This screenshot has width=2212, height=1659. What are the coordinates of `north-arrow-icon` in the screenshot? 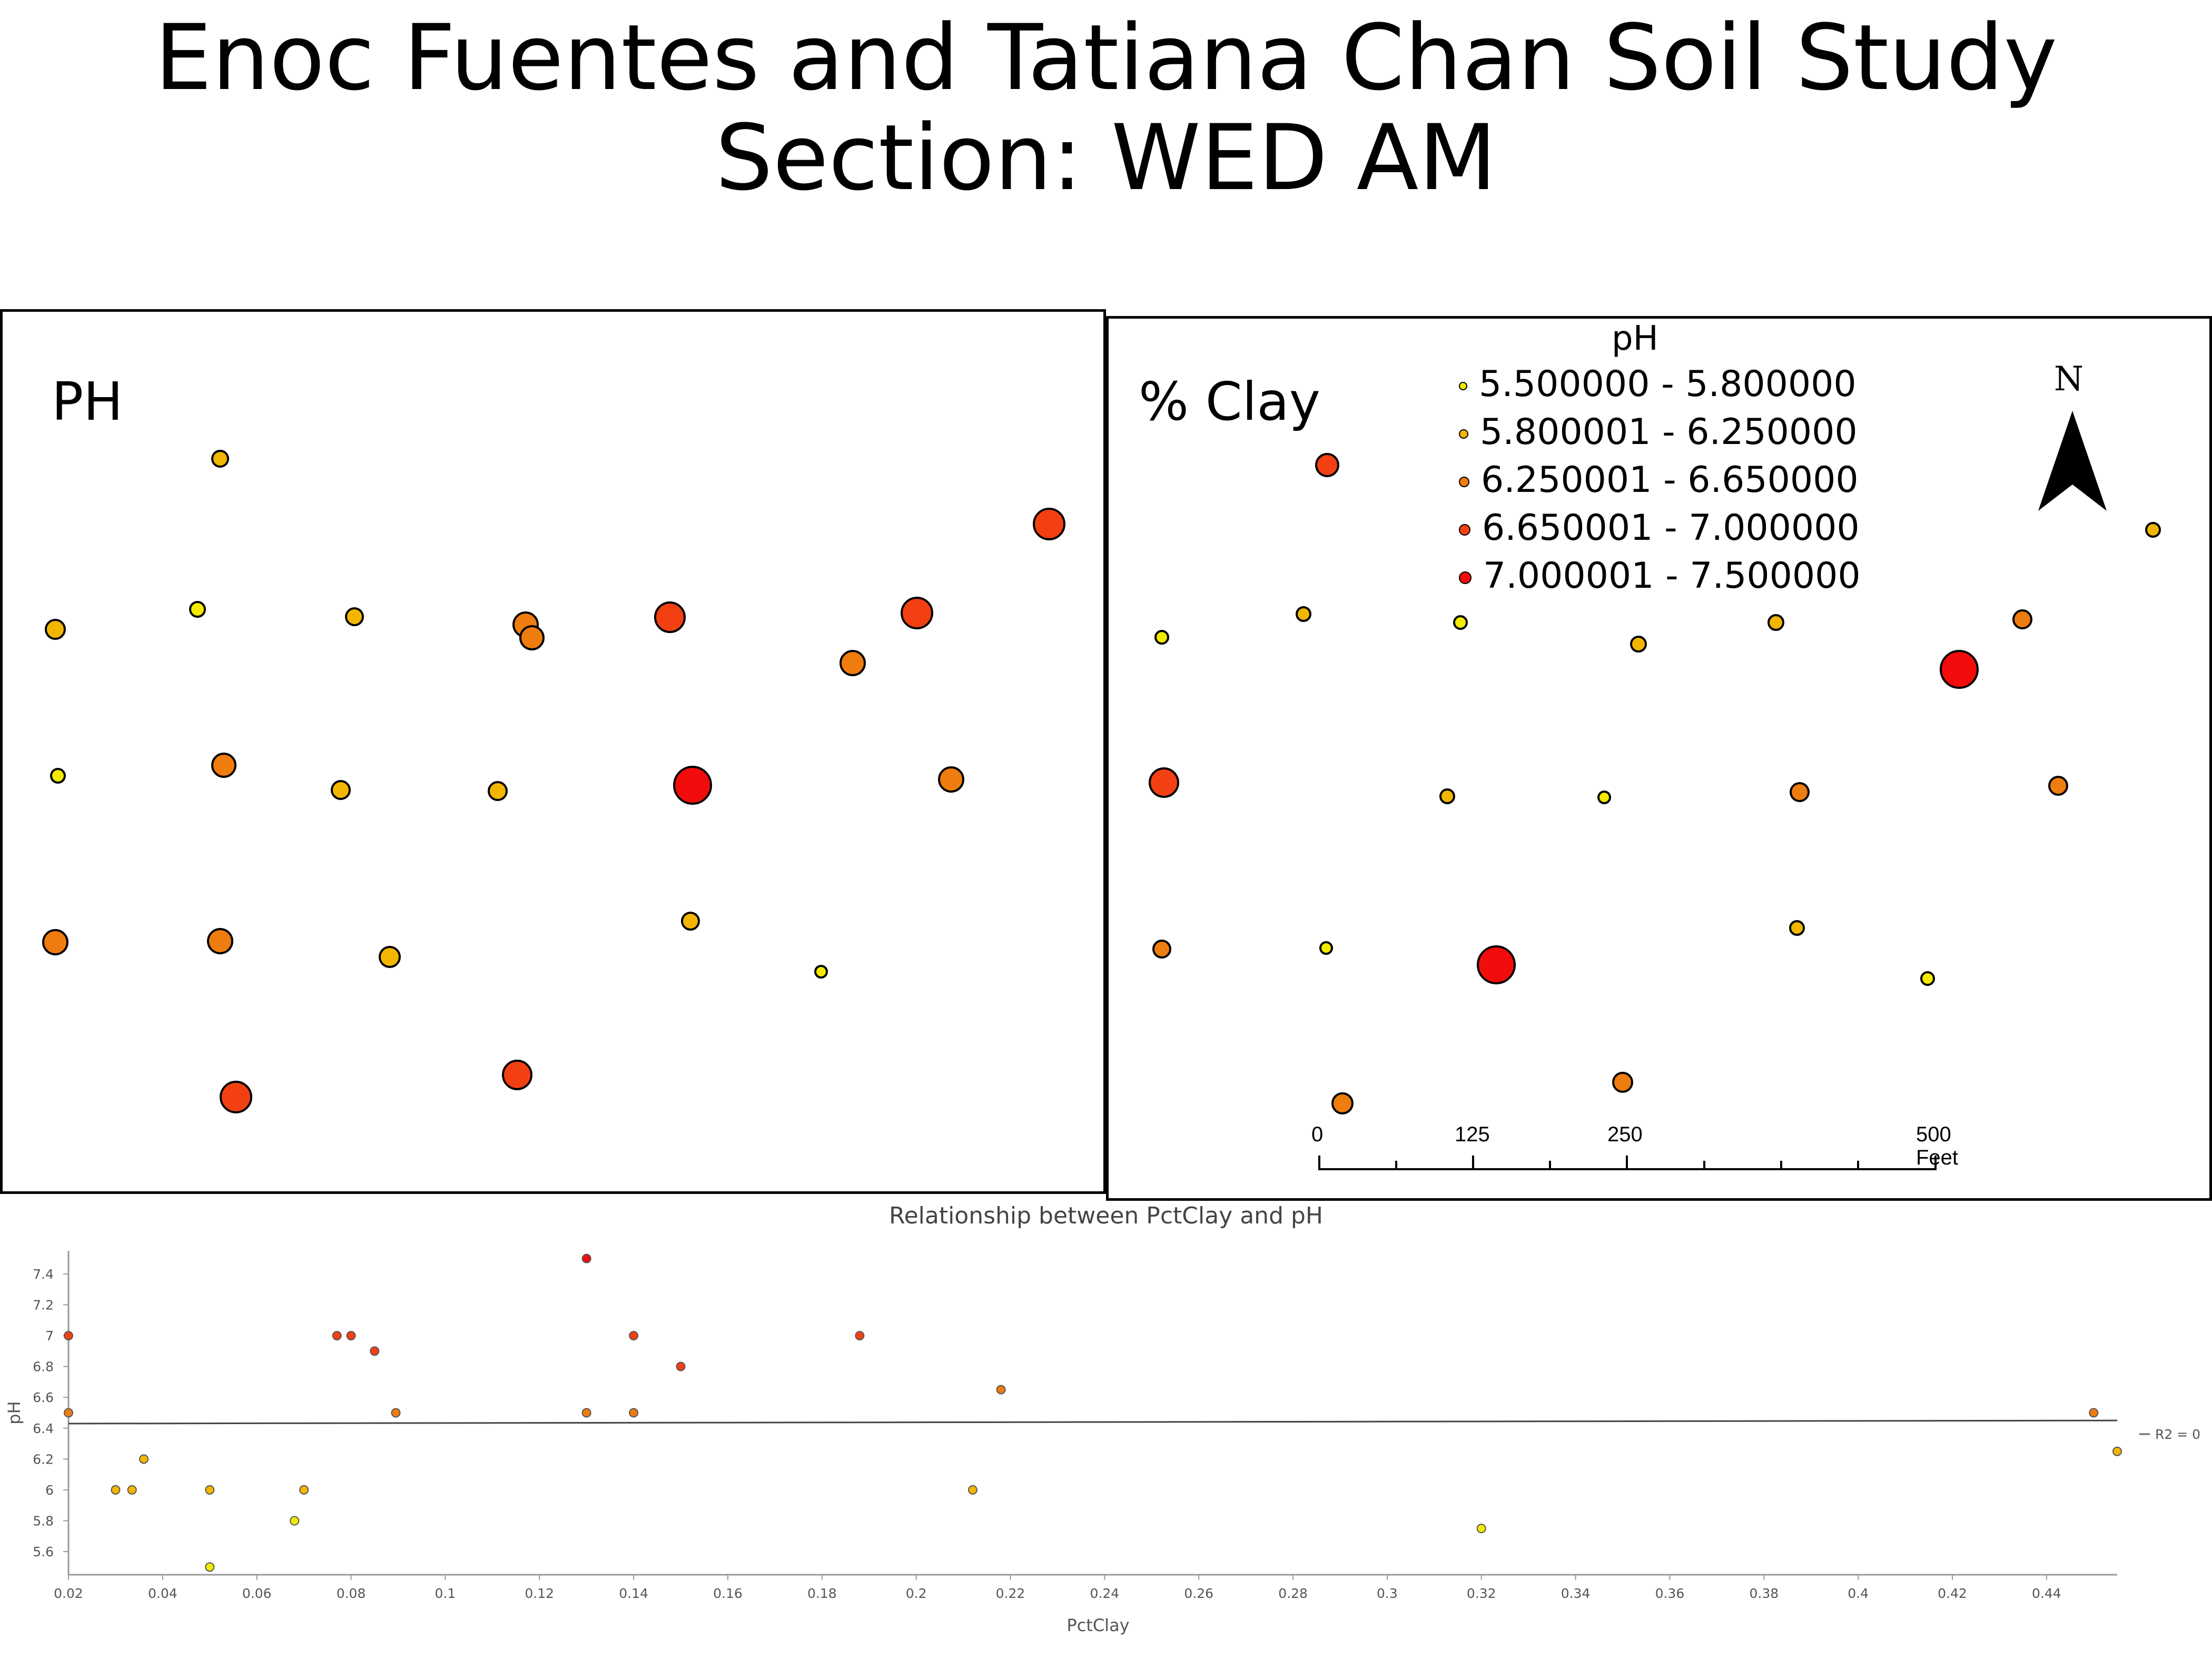 It's located at (2072, 461).